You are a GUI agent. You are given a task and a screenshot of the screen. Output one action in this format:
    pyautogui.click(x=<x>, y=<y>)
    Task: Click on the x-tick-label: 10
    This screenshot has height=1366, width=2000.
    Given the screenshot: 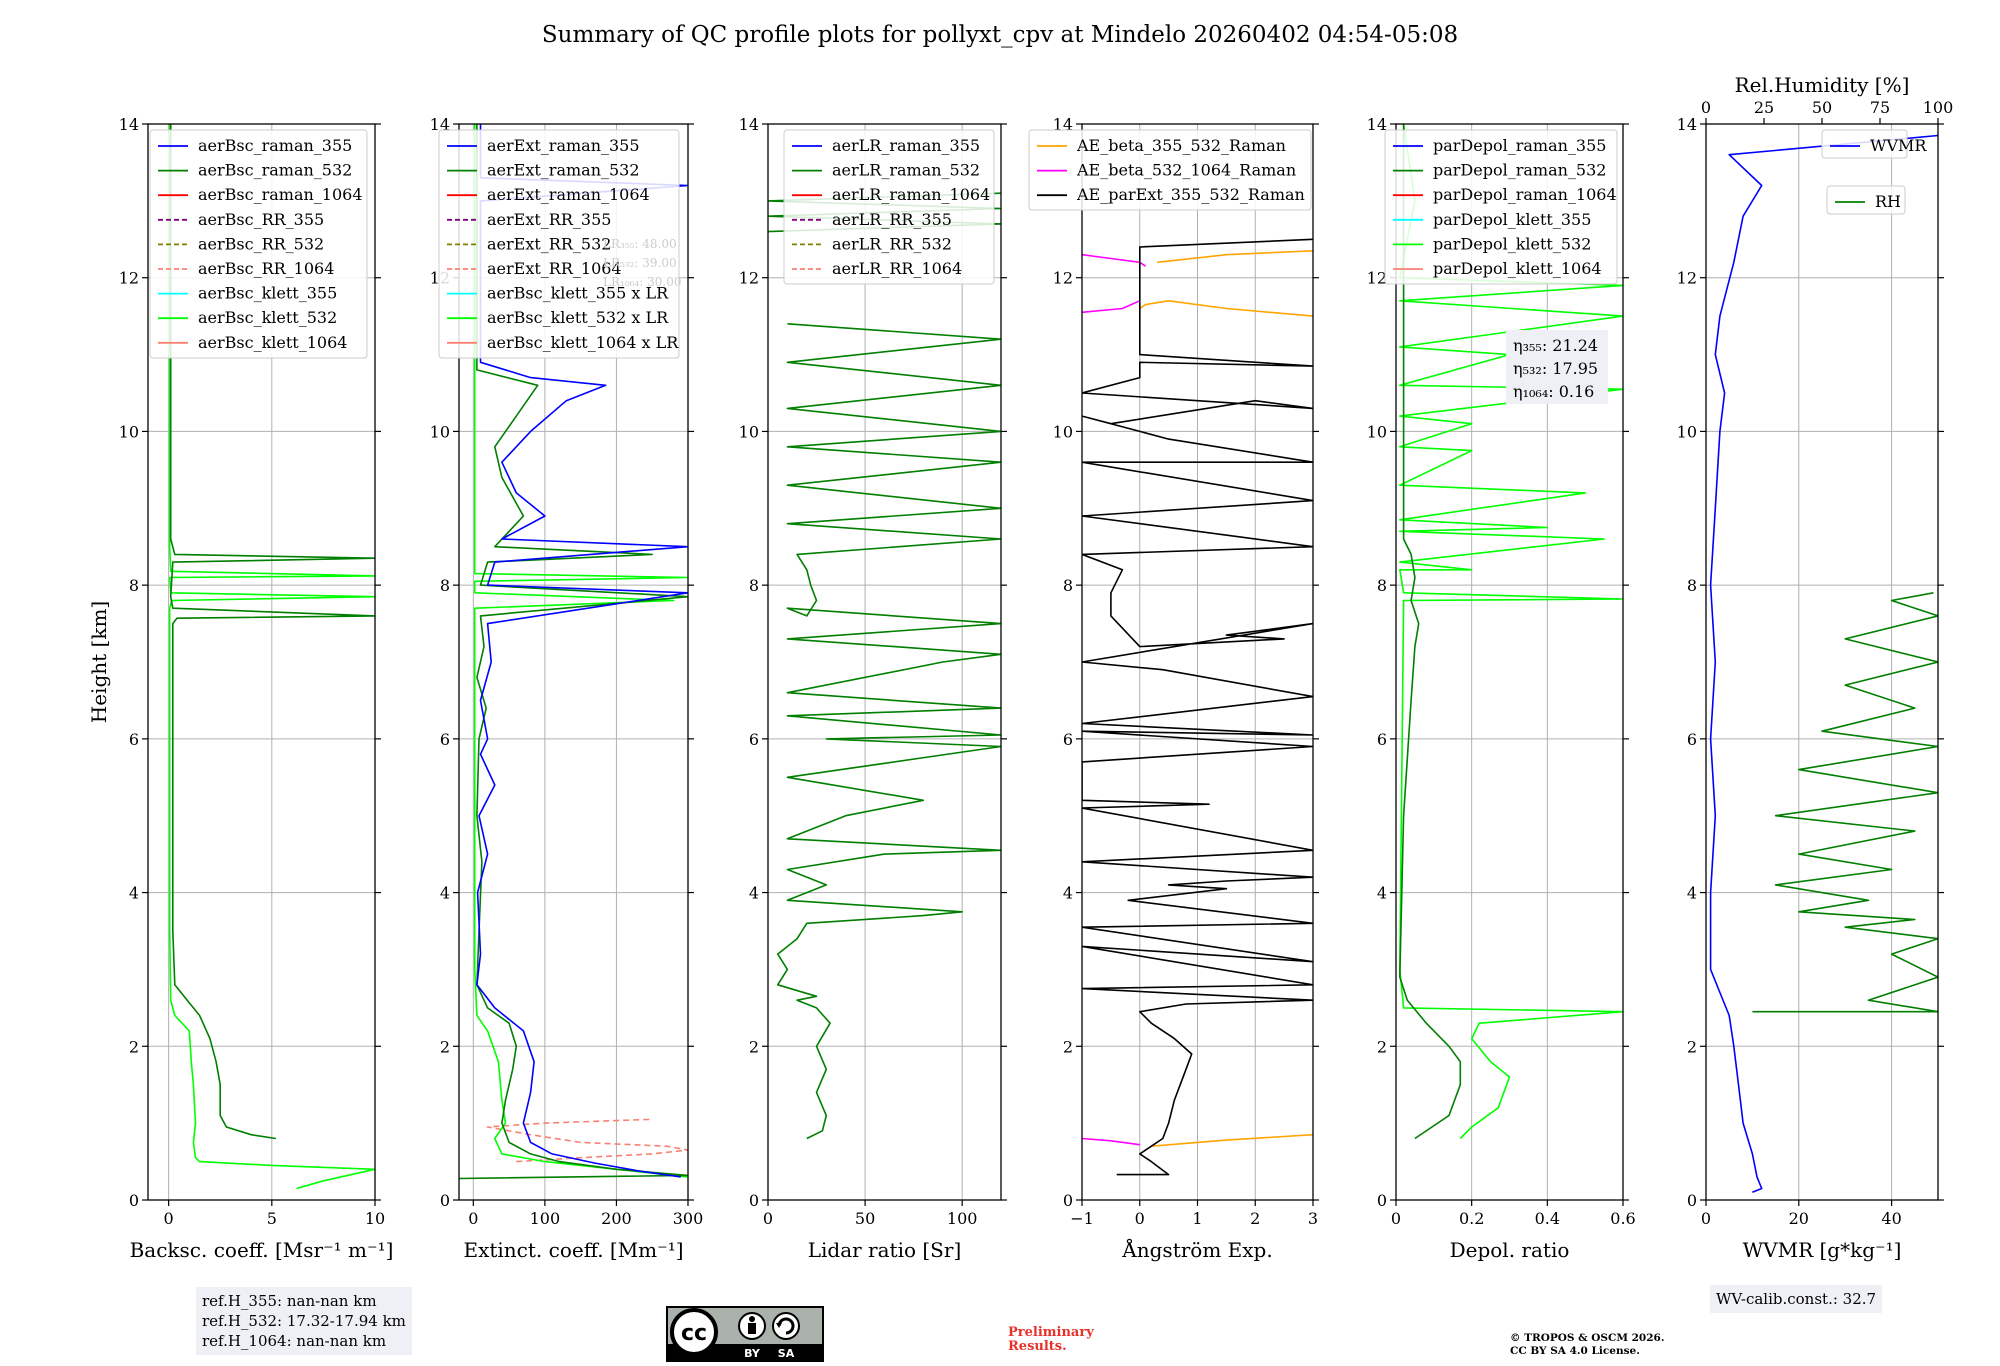 What is the action you would take?
    pyautogui.click(x=375, y=1218)
    